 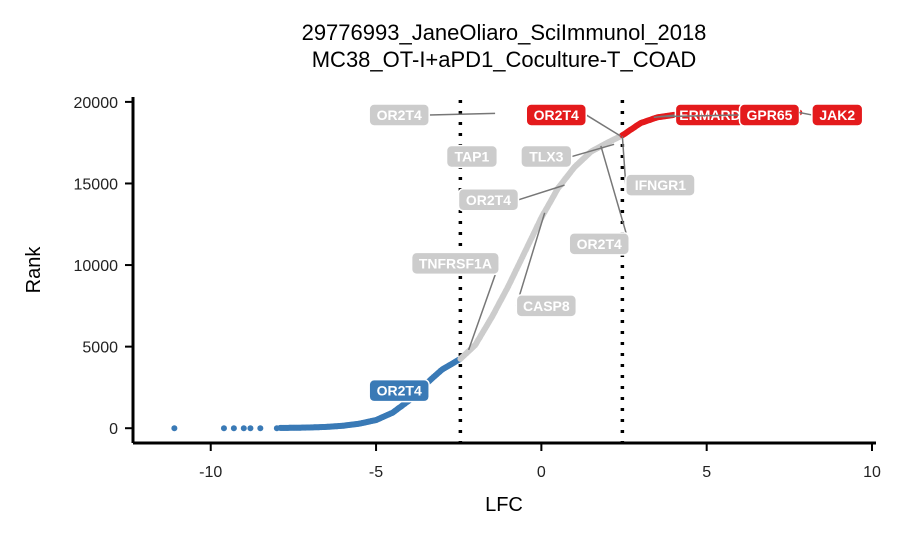 What do you see at coordinates (113, 429) in the screenshot?
I see `y-tick-label: 0` at bounding box center [113, 429].